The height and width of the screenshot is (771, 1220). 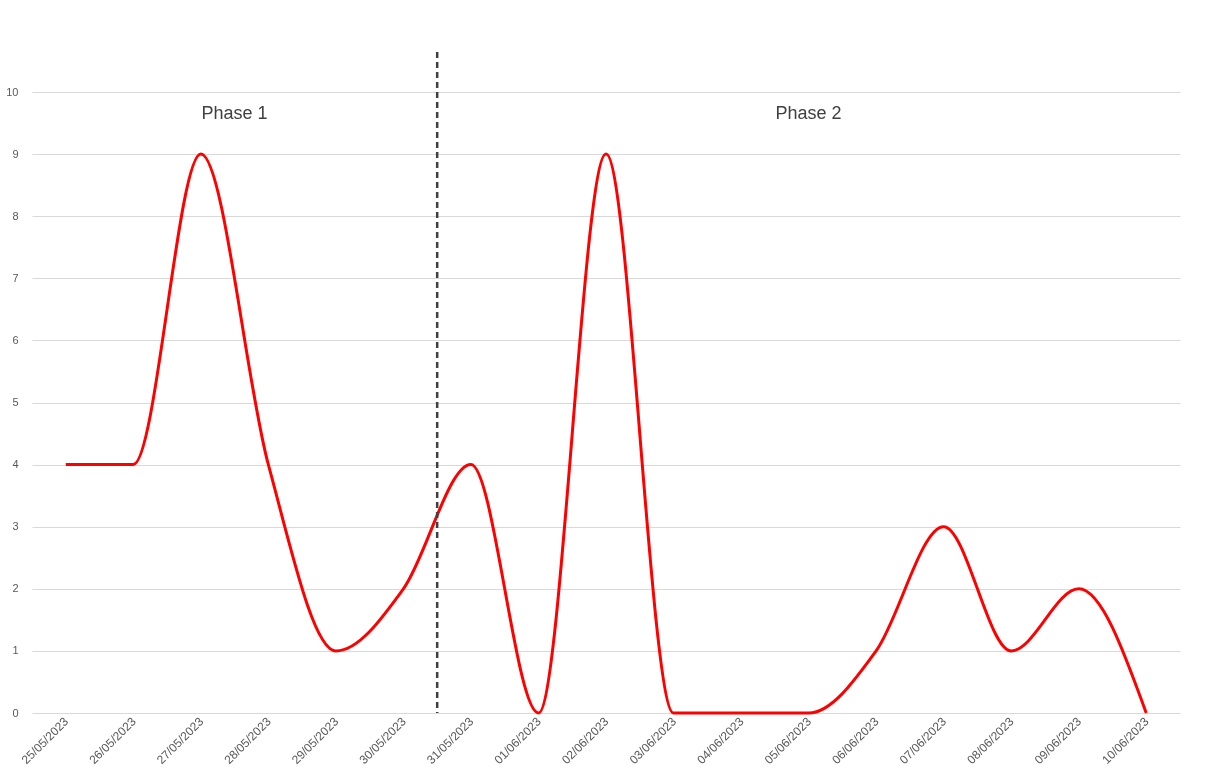 I want to click on annotation: Phase 1, so click(x=234, y=113).